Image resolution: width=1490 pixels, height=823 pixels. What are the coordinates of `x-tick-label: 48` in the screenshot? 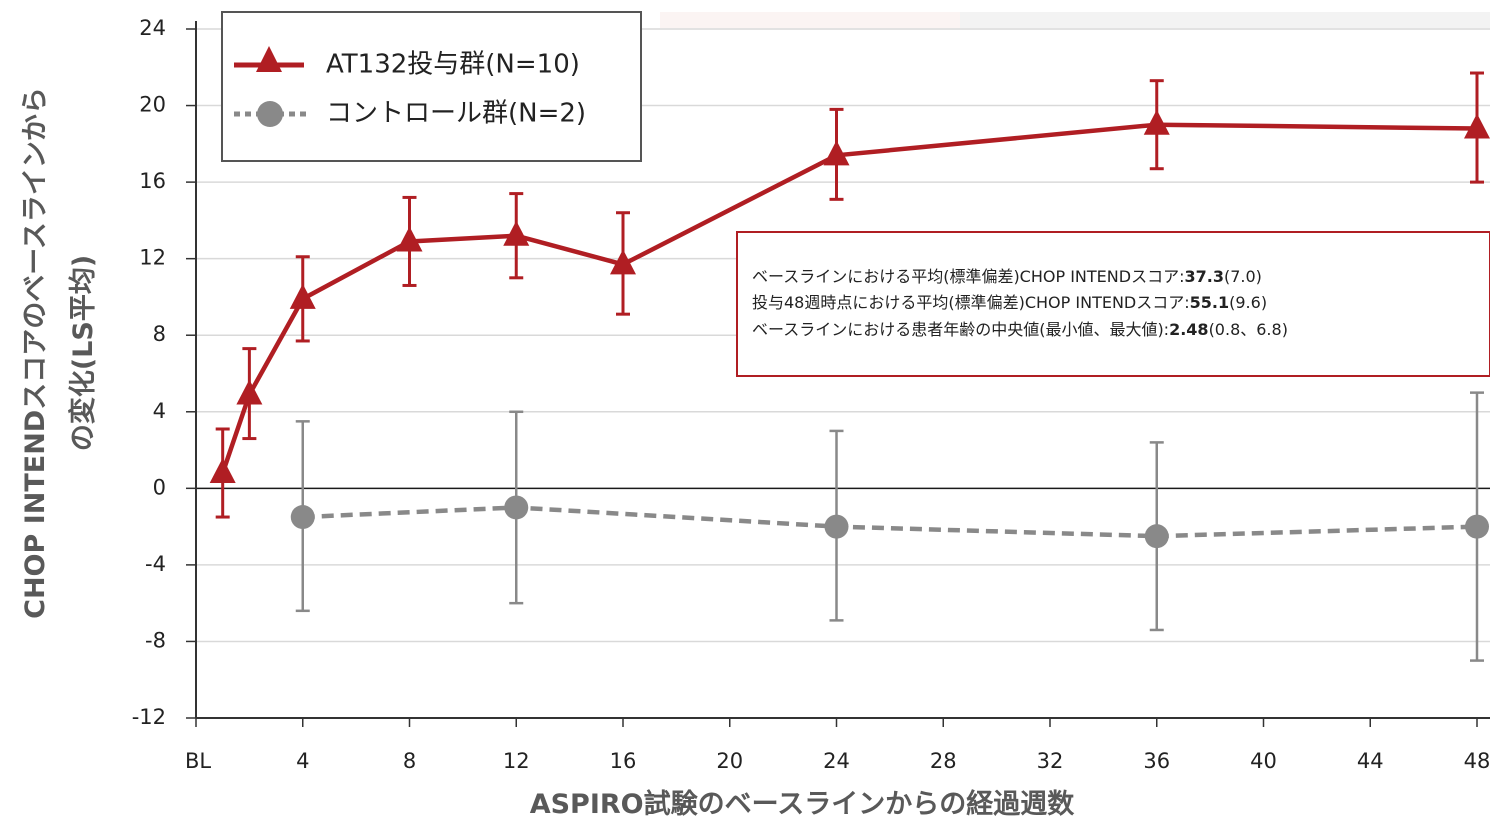 It's located at (1477, 761).